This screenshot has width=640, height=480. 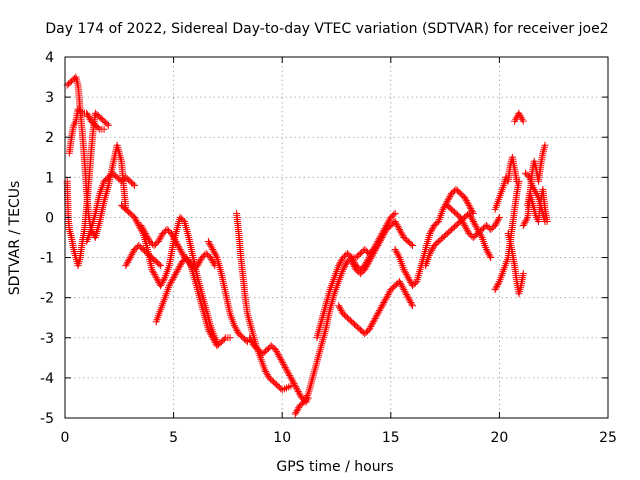 I want to click on y-tick-label: -2, so click(x=47, y=299).